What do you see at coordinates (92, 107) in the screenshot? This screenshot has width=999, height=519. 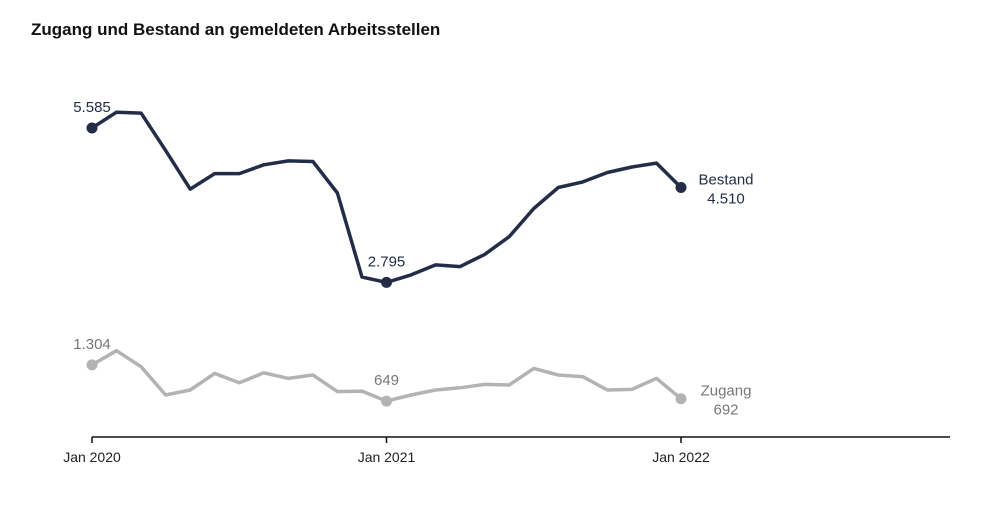 I see `data-label: 5.585` at bounding box center [92, 107].